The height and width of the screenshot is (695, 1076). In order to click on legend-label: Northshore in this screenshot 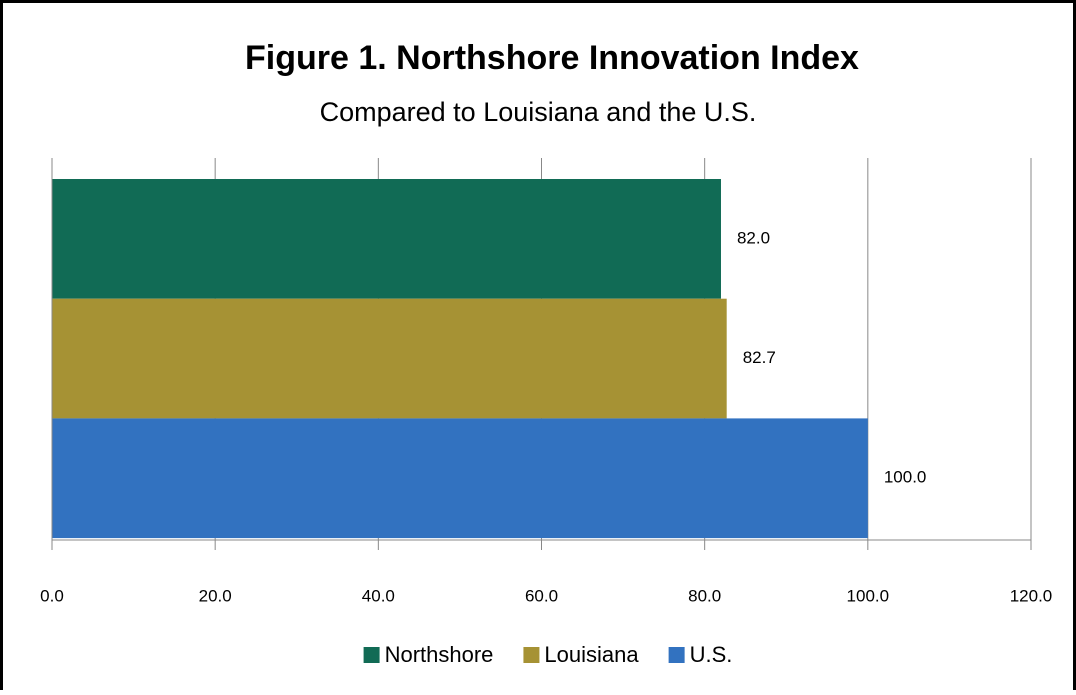, I will do `click(439, 654)`.